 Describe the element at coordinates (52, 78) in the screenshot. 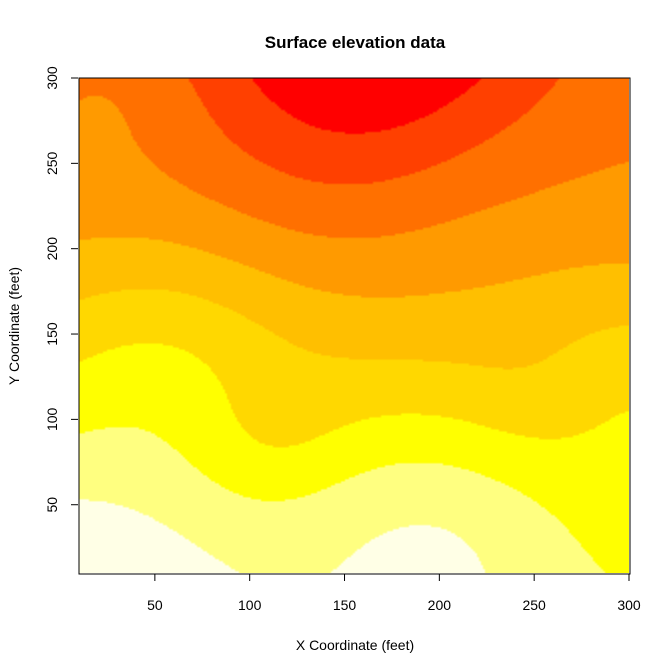

I see `y-tick-label: 300` at that location.